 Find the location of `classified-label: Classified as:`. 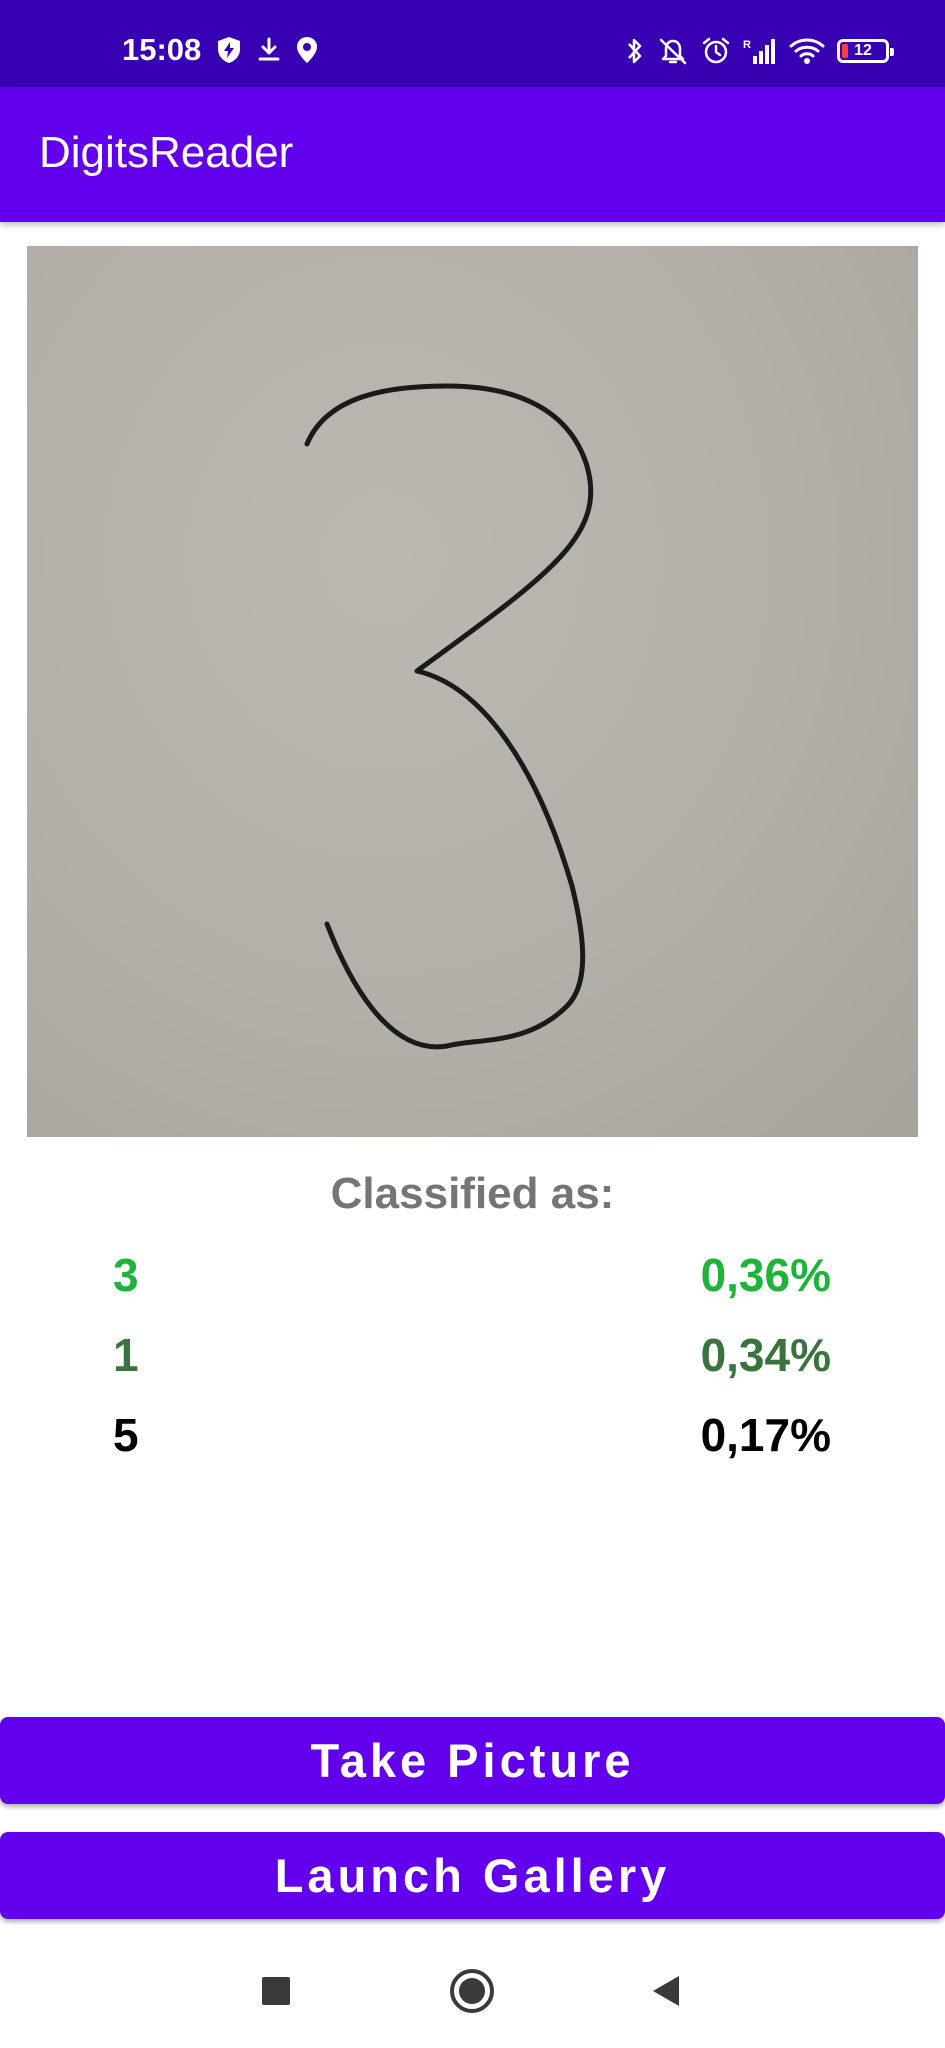

classified-label: Classified as: is located at coordinates (472, 1193).